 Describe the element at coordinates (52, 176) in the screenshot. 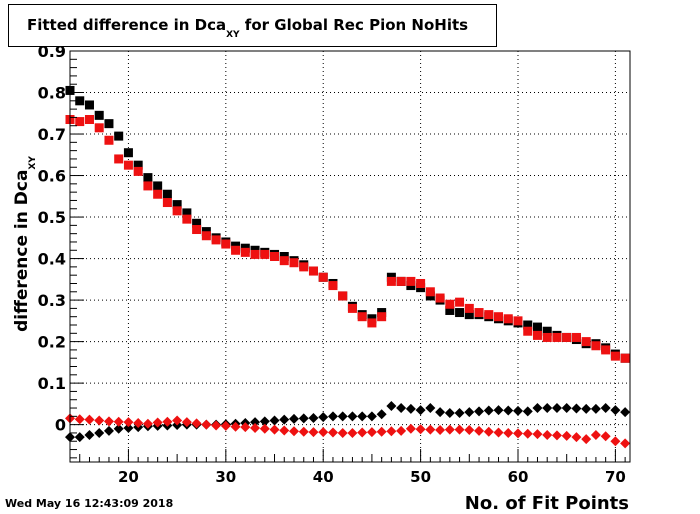

I see `y-tick-label: 0.6` at that location.